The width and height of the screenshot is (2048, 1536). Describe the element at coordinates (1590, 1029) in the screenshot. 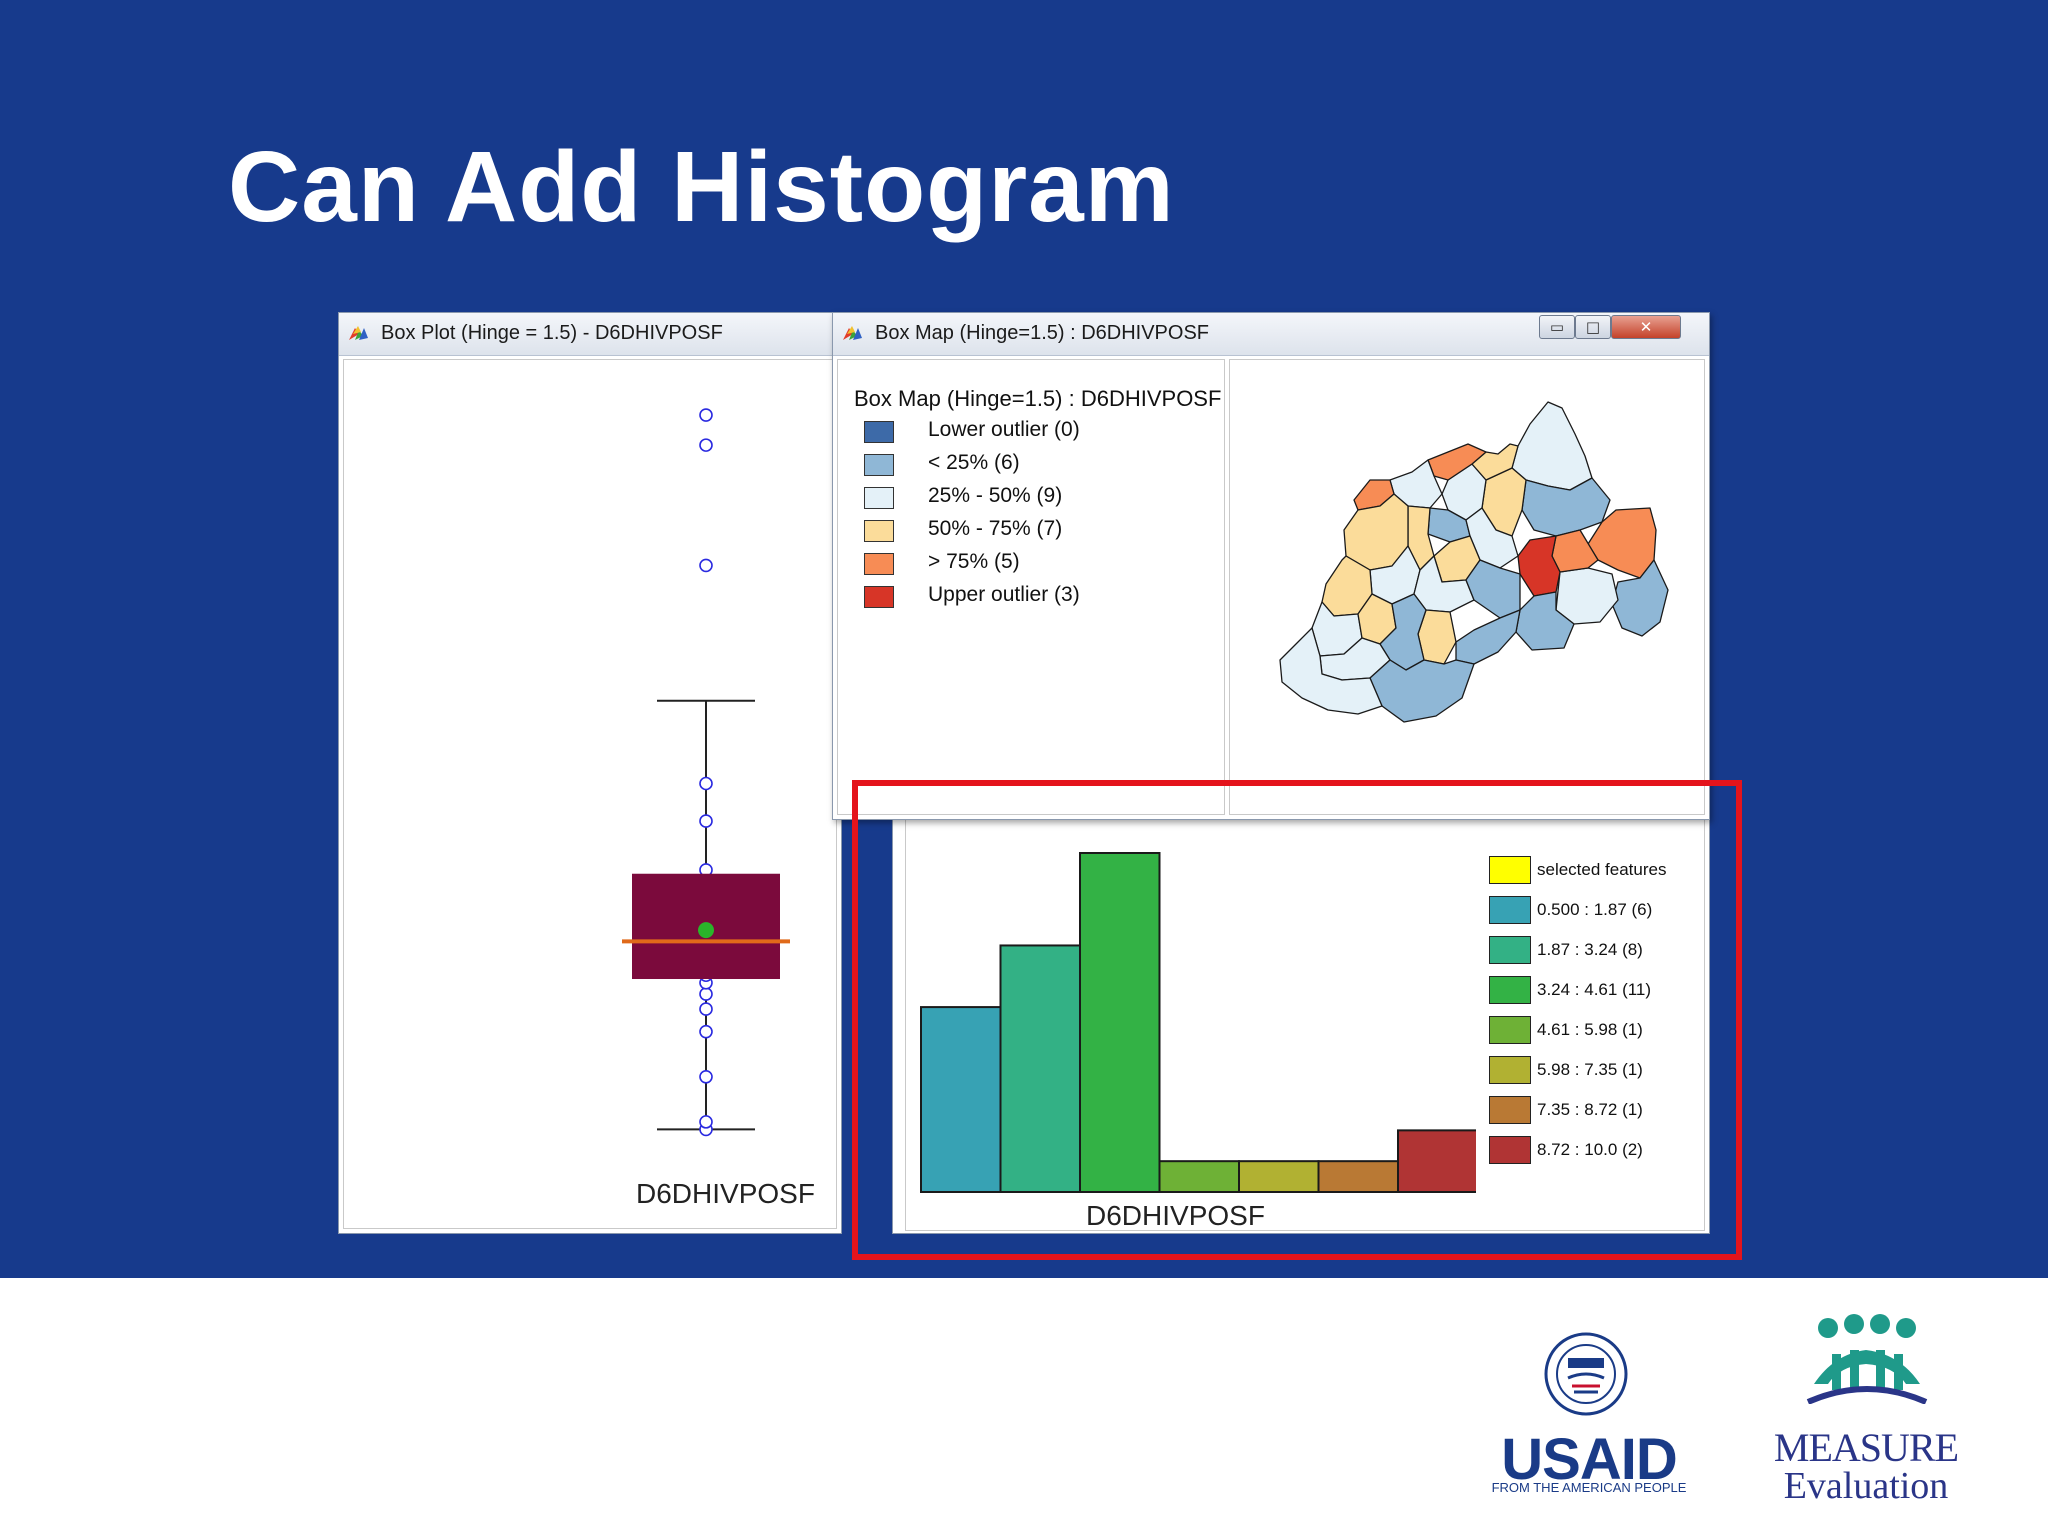

I see `legend-label: 4.61 : 5.98 (1)` at that location.